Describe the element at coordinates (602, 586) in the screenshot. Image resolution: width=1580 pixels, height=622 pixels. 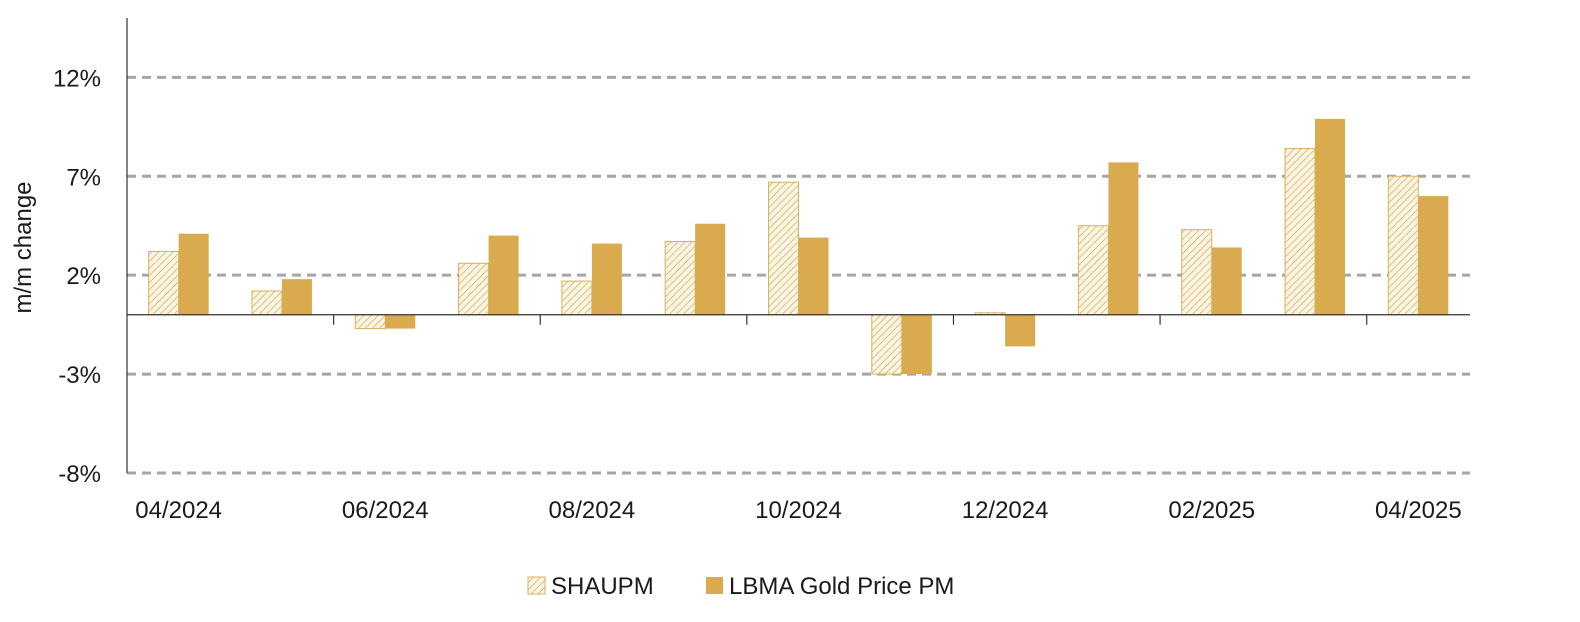
I see `legend-label-shaupm: SHAUPM` at that location.